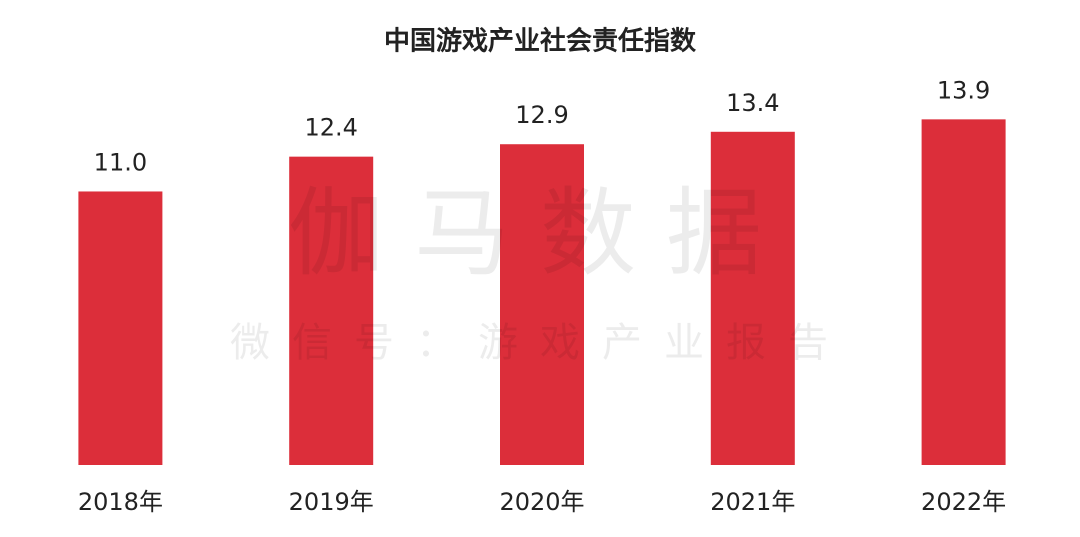 This screenshot has height=537, width=1080. I want to click on value-label: 12.4, so click(330, 128).